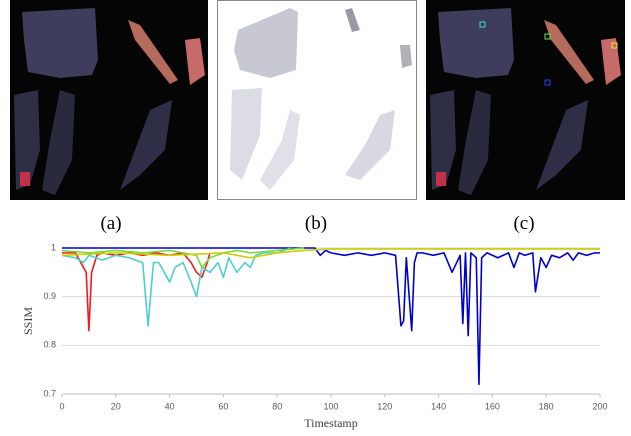  Describe the element at coordinates (599, 406) in the screenshot. I see `x-tick-label: 200` at that location.